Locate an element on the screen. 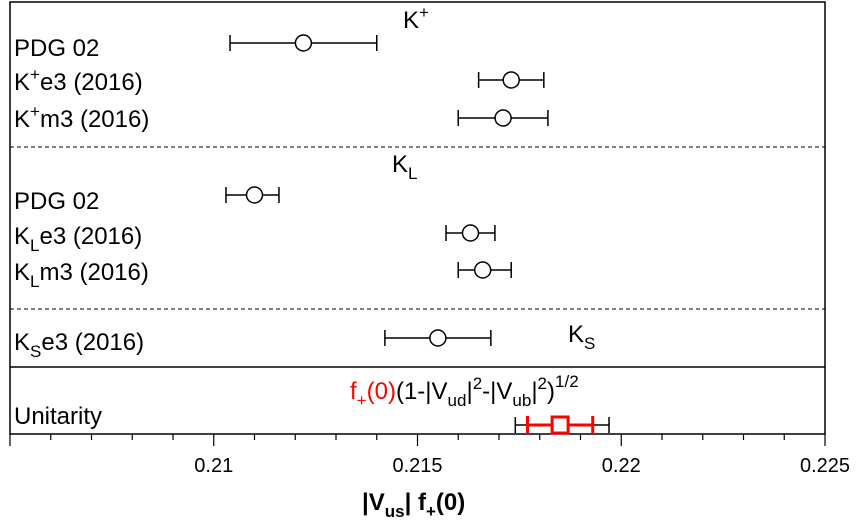  x-axis-title: |Vus| f+(0) is located at coordinates (413, 505).